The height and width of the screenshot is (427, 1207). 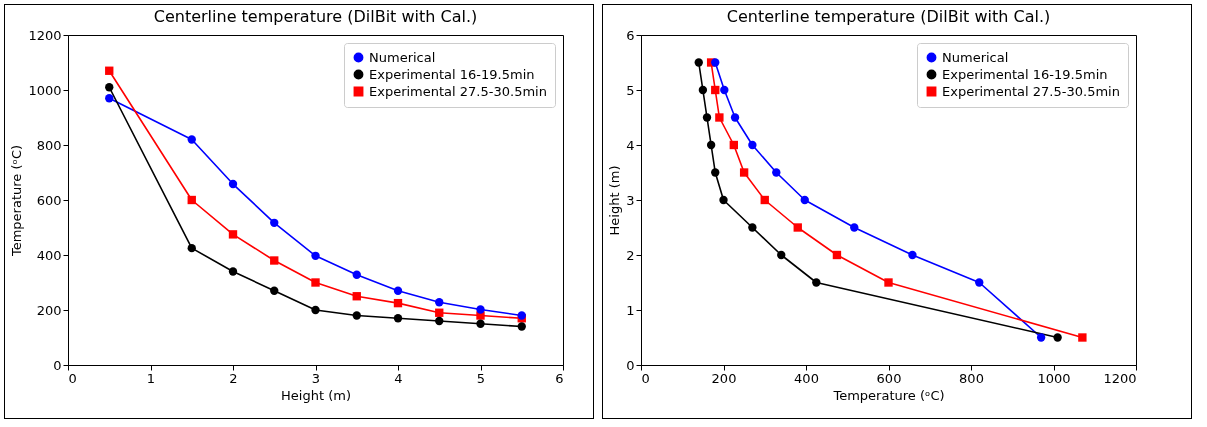 What do you see at coordinates (630, 255) in the screenshot?
I see `y-tick-label: 2` at bounding box center [630, 255].